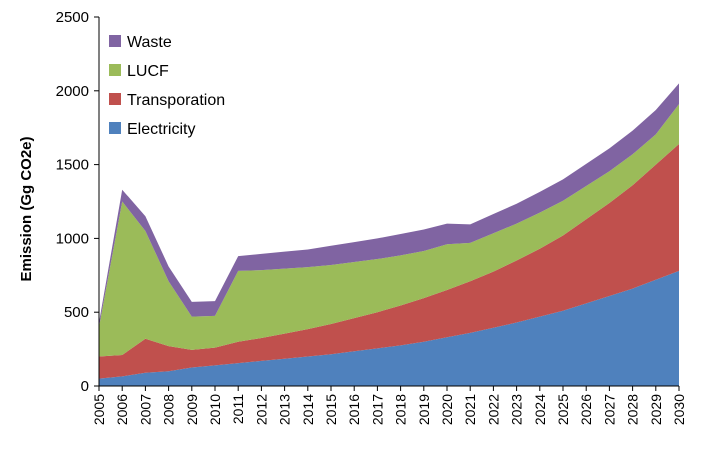  I want to click on legend-label-transporation: Transporation, so click(176, 100).